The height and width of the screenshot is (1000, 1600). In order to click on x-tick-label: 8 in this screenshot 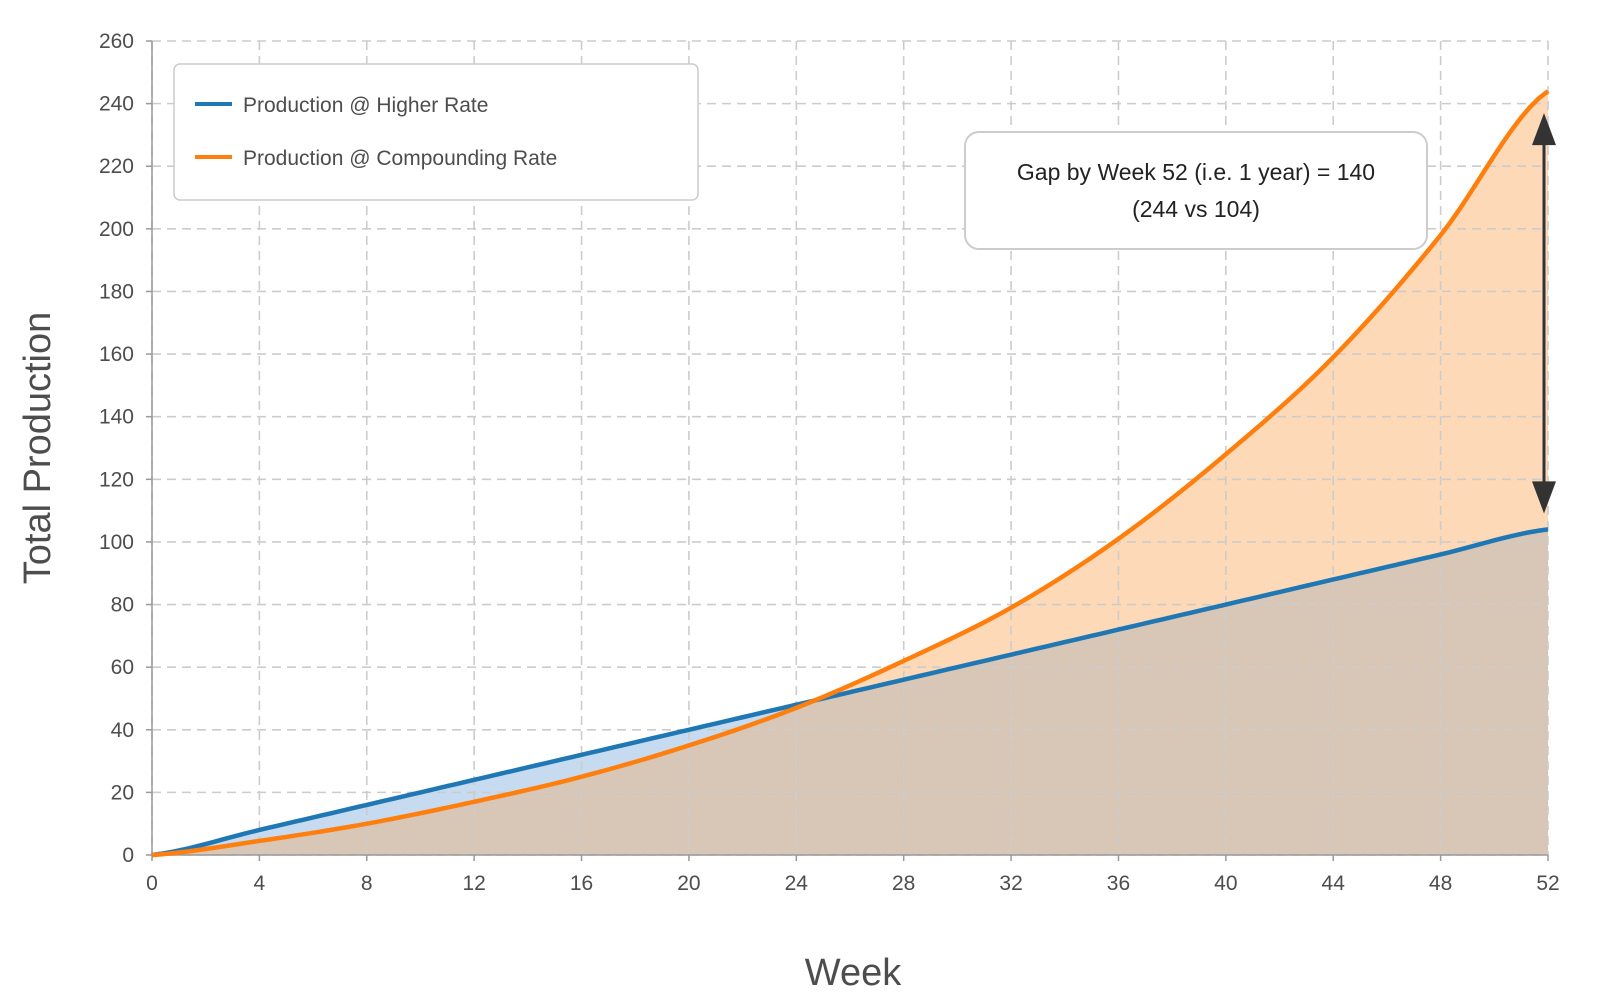, I will do `click(367, 883)`.